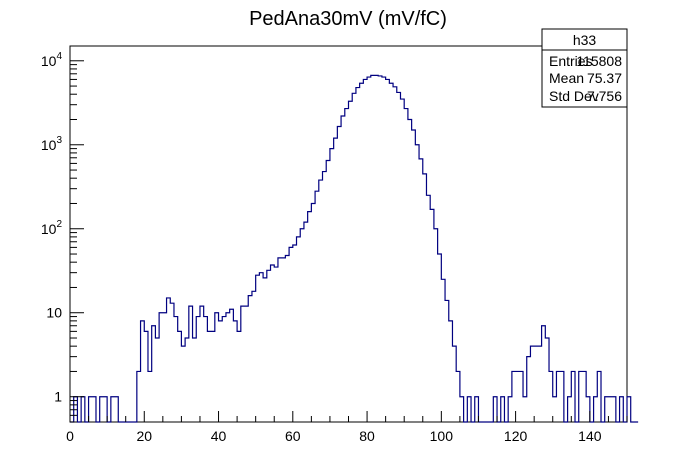  I want to click on y-tick-label: 10, so click(54, 313).